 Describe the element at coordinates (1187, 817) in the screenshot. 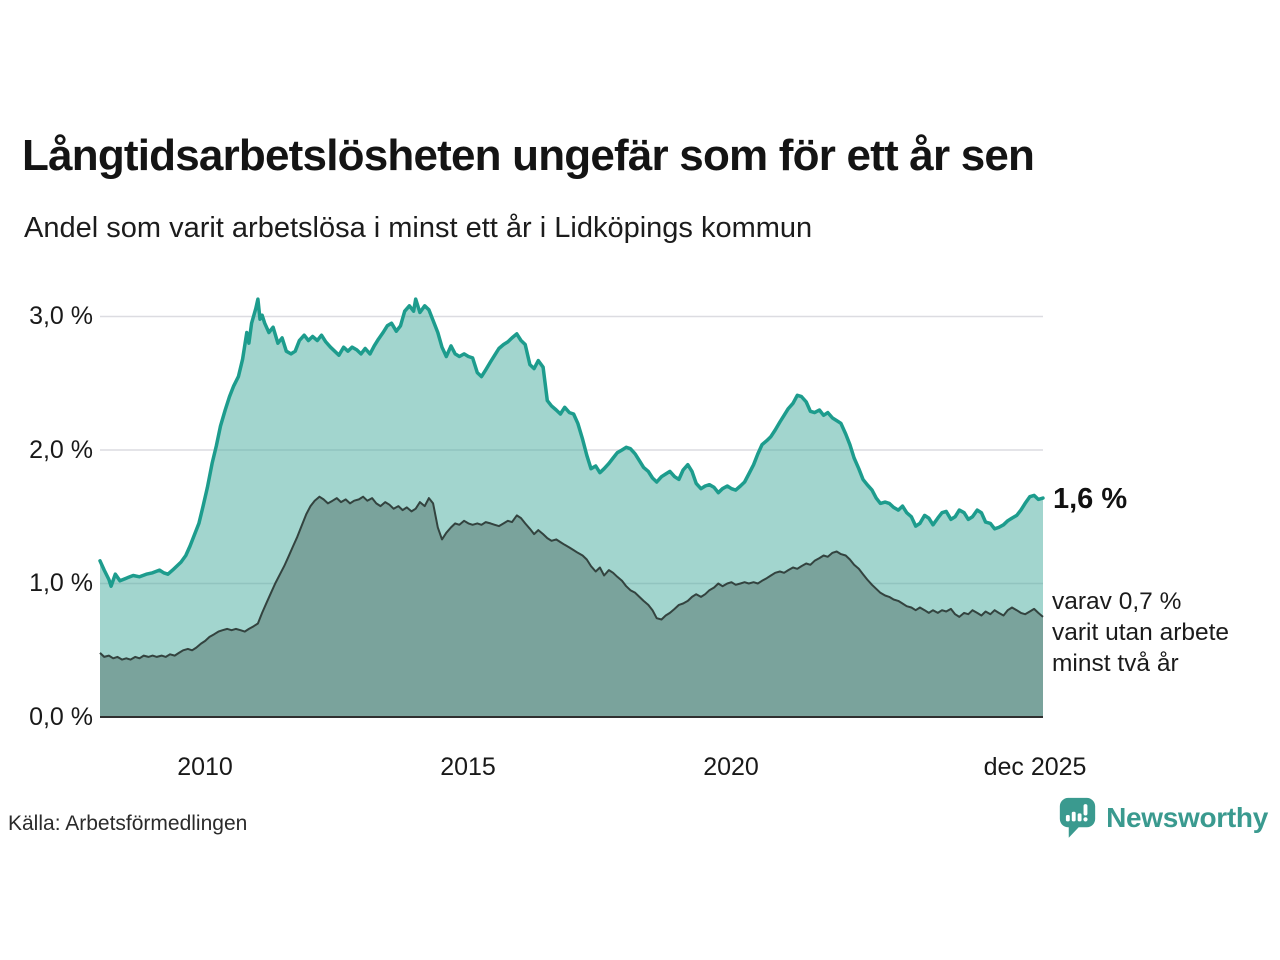

I see `newsworthy-wordmark: Newsworthy` at that location.